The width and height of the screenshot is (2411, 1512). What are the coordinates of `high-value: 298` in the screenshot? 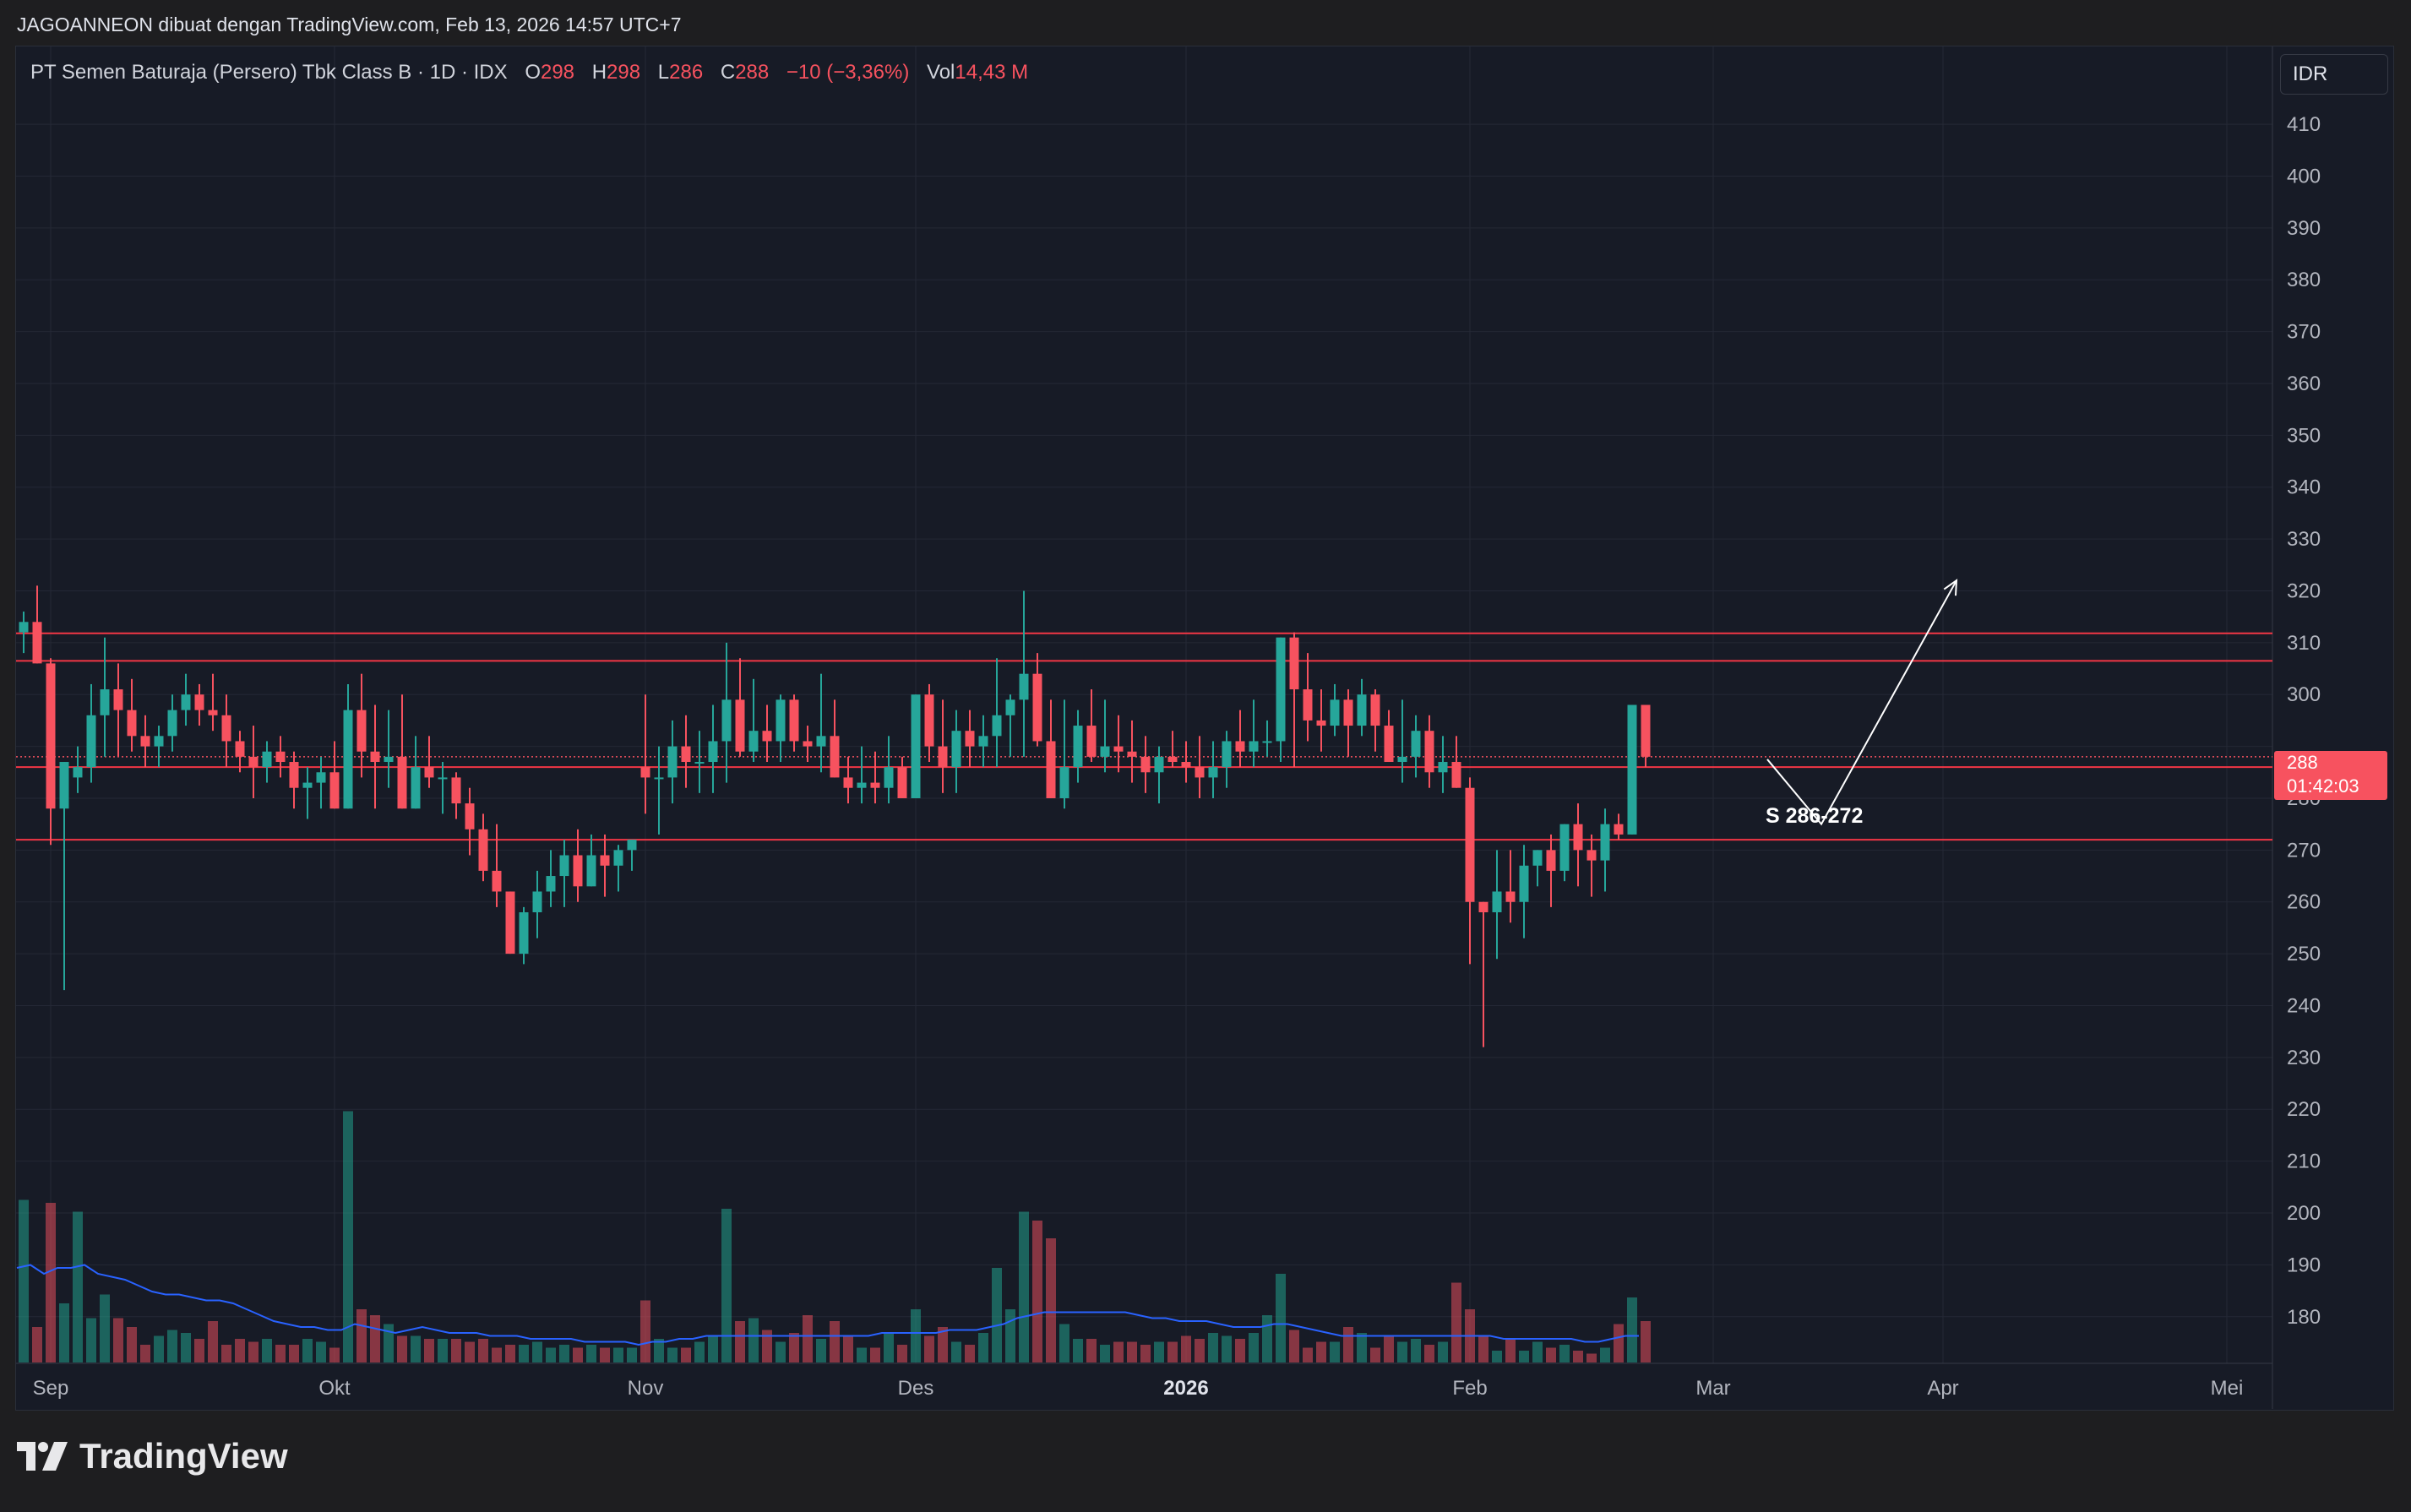 It's located at (624, 72).